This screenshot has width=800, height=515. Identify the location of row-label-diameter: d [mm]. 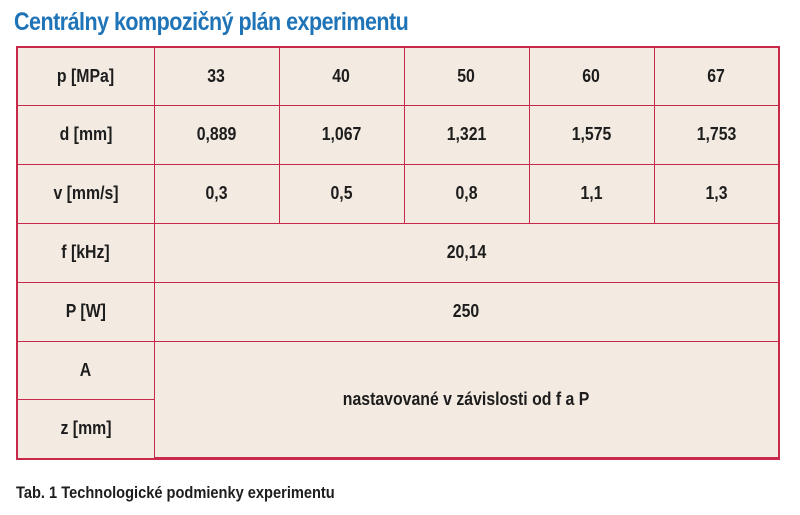
(86, 135).